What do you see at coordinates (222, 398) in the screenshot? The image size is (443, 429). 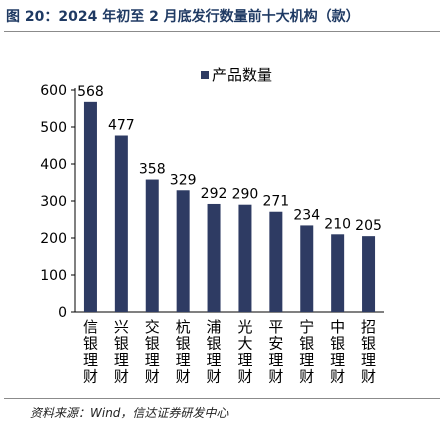 I see `footer-divider` at bounding box center [222, 398].